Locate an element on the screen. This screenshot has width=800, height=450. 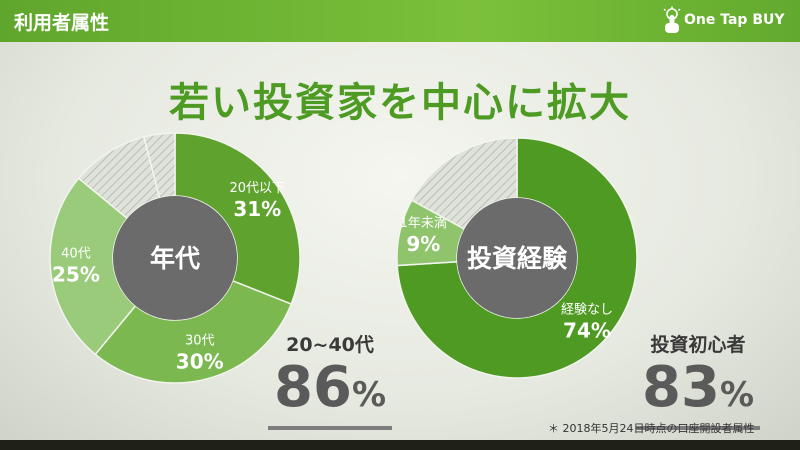
donut-center-label-1: 投資経験 is located at coordinates (517, 258).